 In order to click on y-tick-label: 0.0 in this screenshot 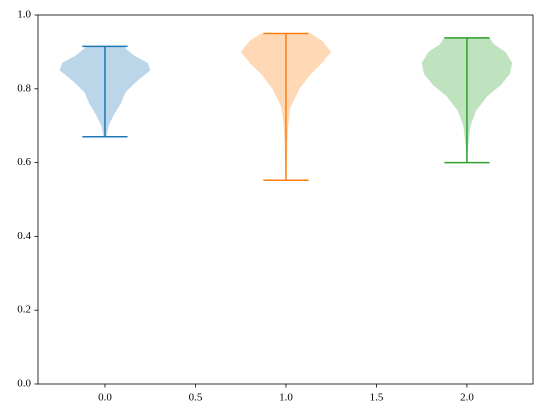, I will do `click(24, 384)`.